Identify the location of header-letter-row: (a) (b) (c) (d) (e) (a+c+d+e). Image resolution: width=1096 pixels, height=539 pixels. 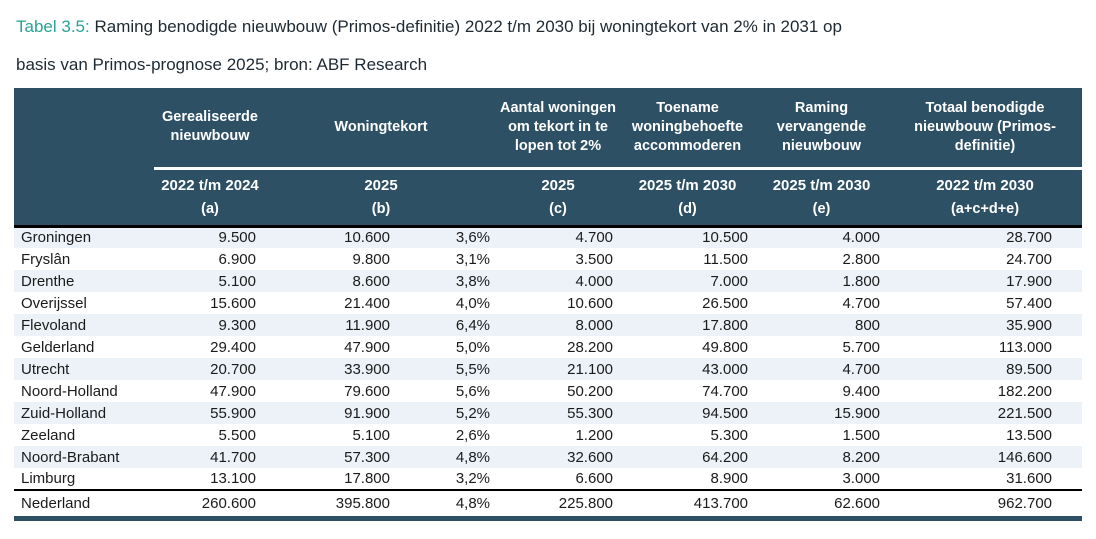
(548, 213).